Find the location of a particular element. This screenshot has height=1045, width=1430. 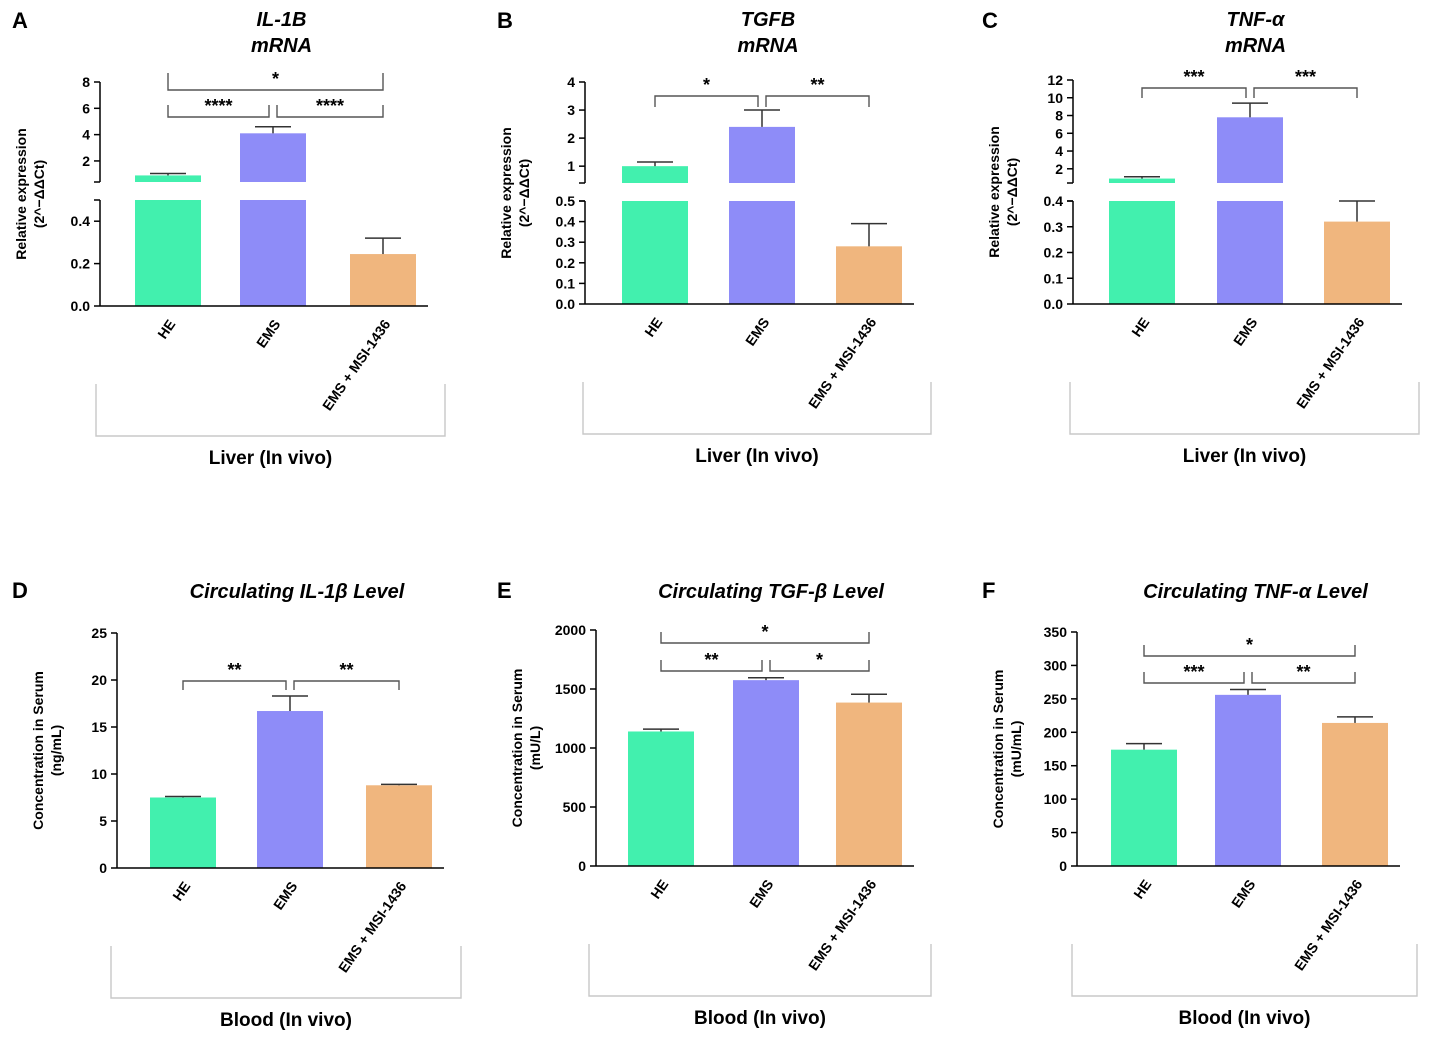

y-tick-label: 20 is located at coordinates (99, 680).